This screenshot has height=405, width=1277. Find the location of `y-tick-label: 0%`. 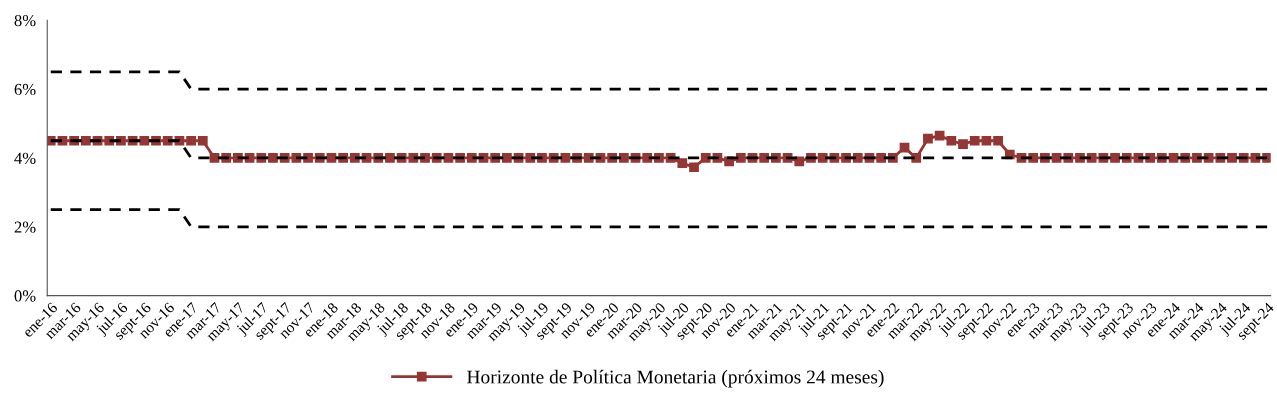

y-tick-label: 0% is located at coordinates (25, 296).